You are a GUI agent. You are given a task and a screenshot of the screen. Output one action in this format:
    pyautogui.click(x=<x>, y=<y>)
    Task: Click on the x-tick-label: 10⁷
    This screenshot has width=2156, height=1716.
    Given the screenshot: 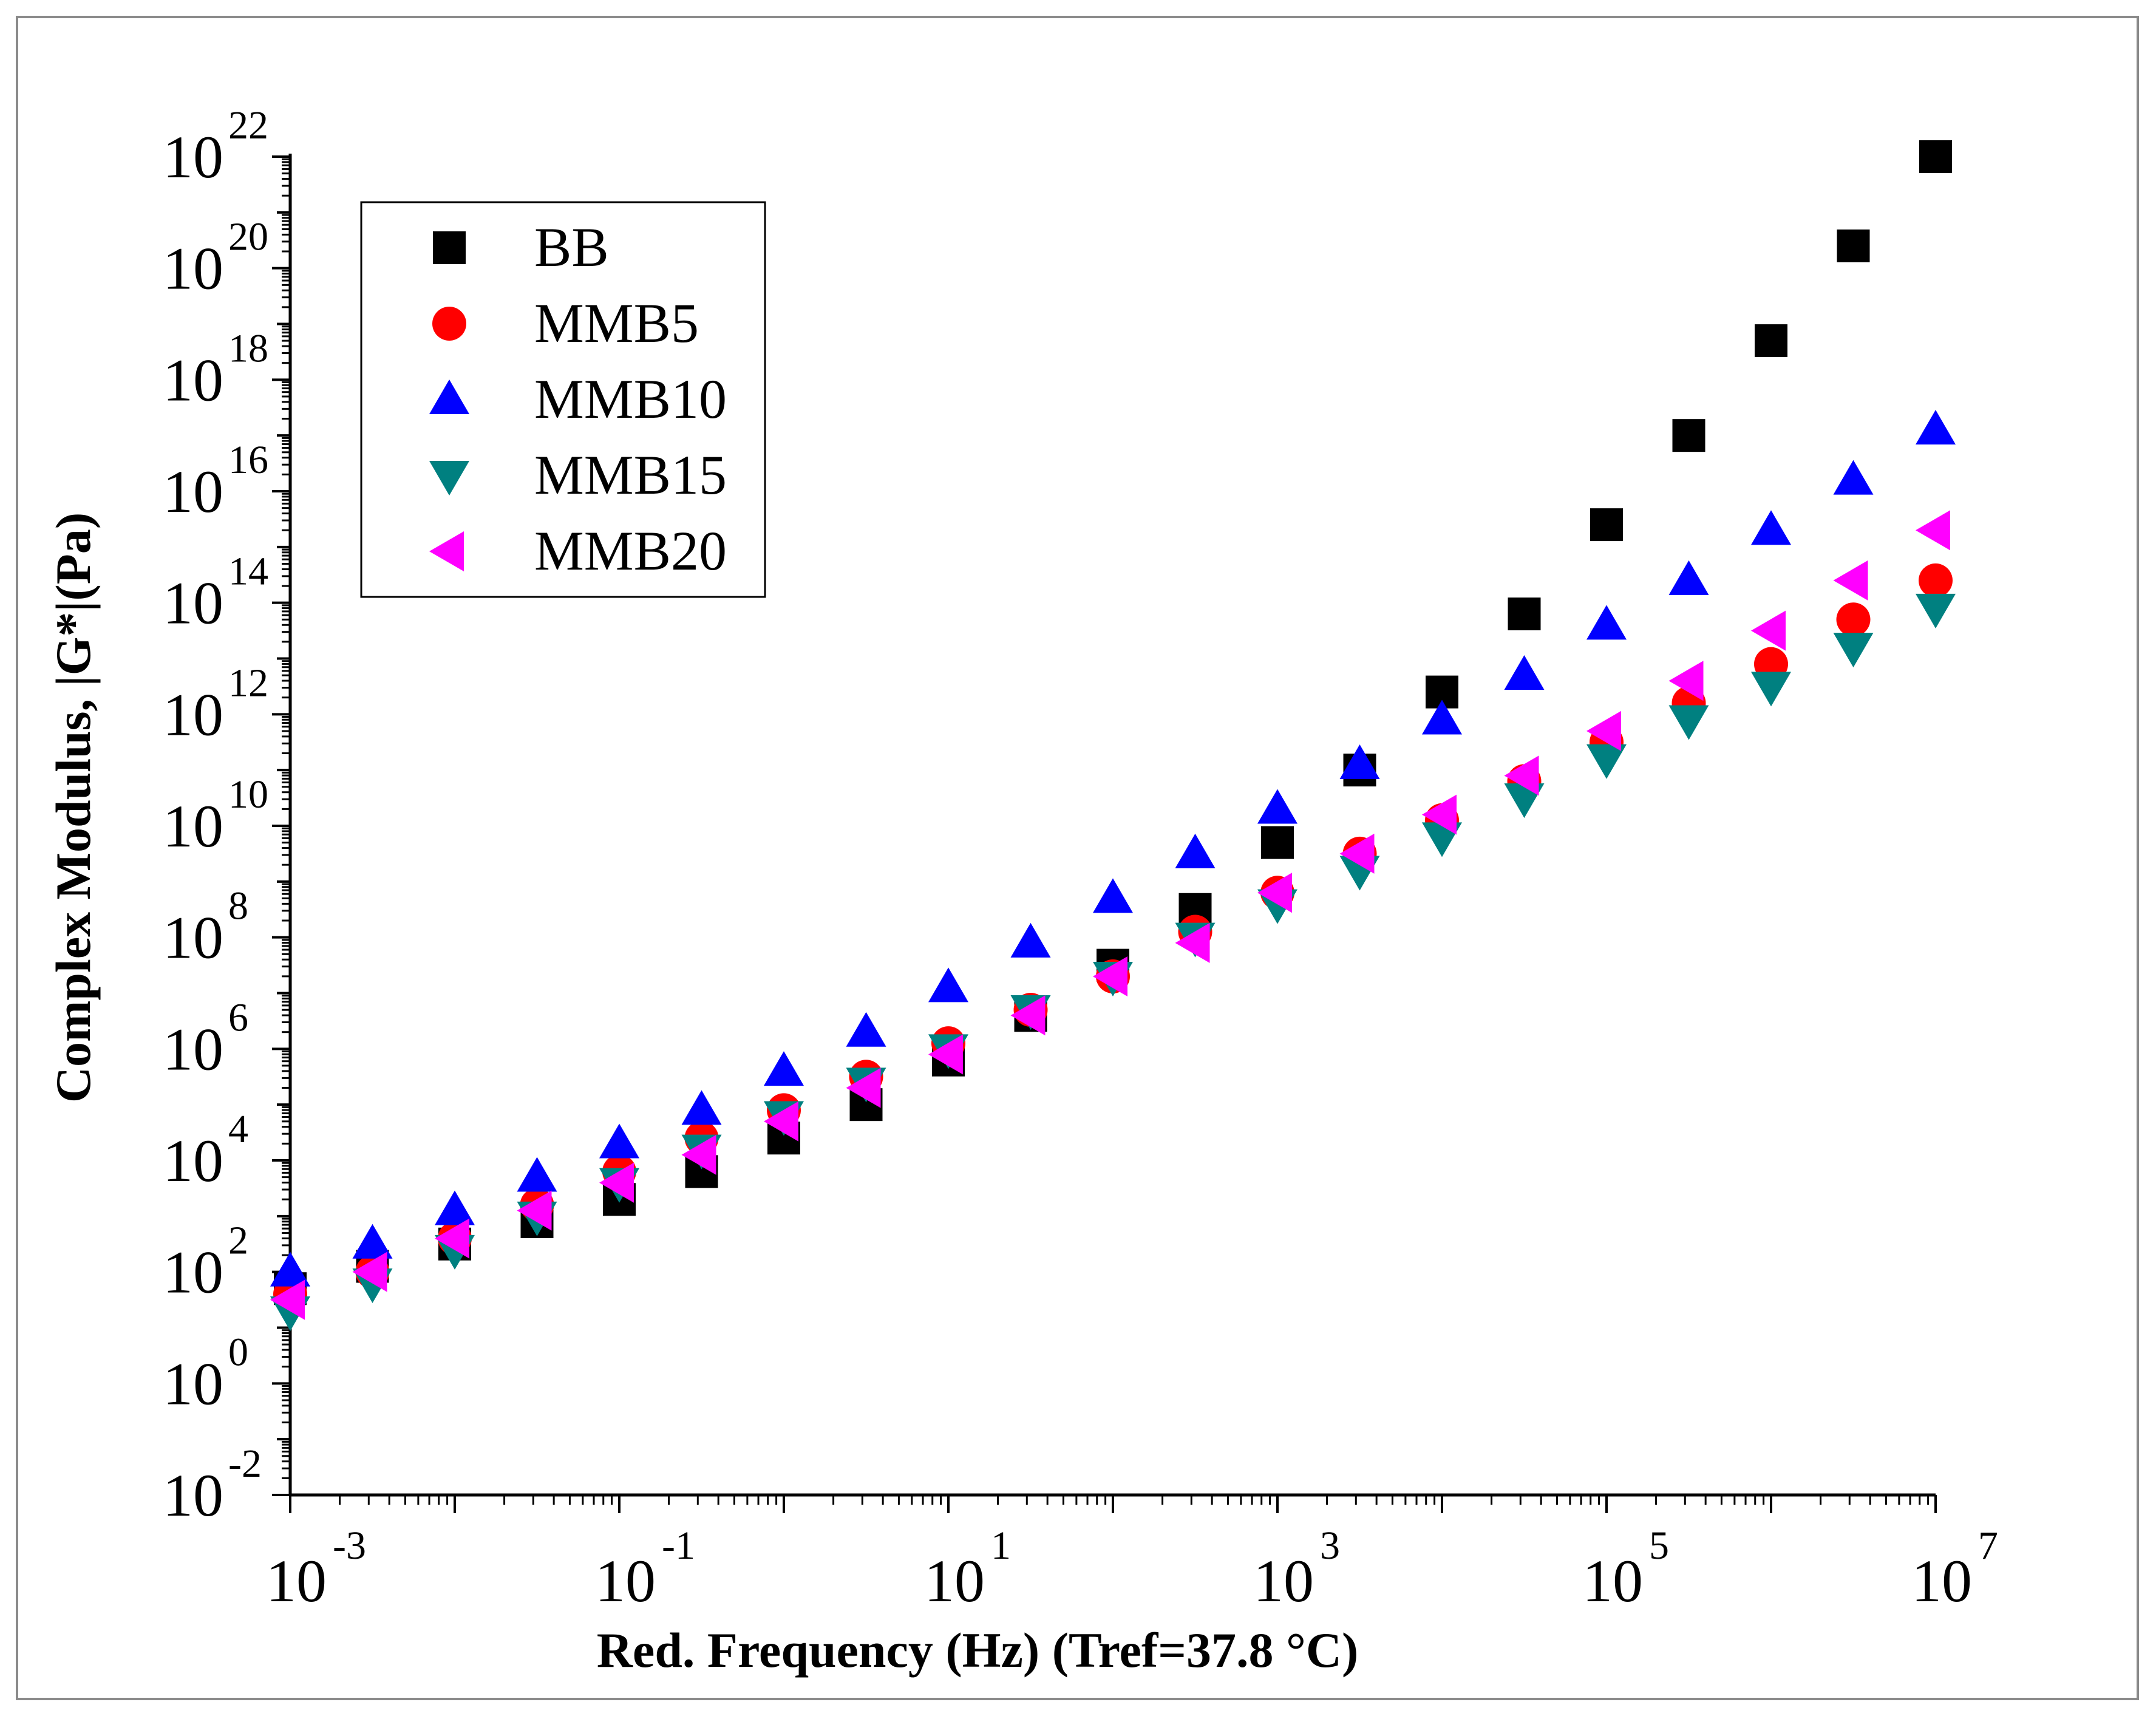 What is the action you would take?
    pyautogui.click(x=1955, y=1569)
    